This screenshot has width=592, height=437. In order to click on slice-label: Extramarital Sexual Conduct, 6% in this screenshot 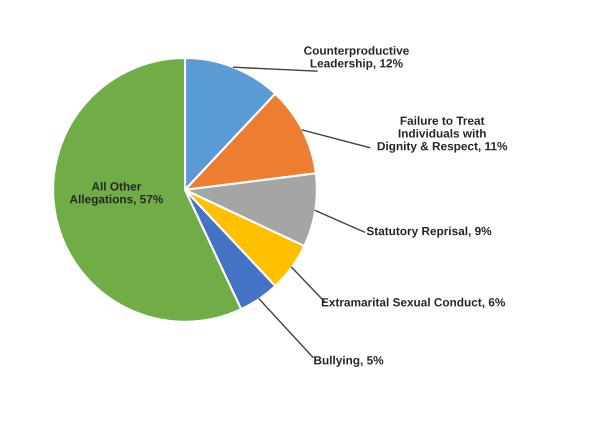, I will do `click(414, 303)`.